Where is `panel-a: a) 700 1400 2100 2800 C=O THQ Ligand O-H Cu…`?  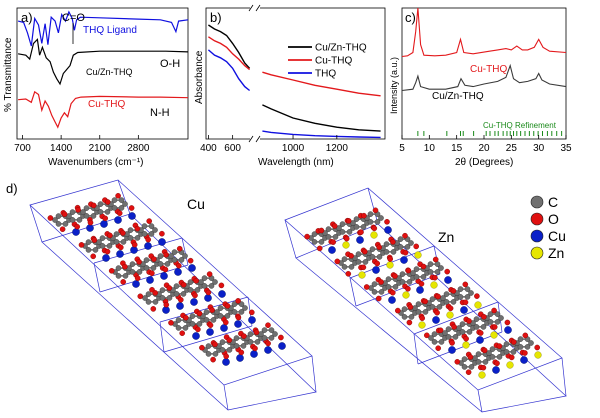 panel-a: a) 700 1400 2100 2800 C=O THQ Ligand O-H Cu… is located at coordinates (96, 87).